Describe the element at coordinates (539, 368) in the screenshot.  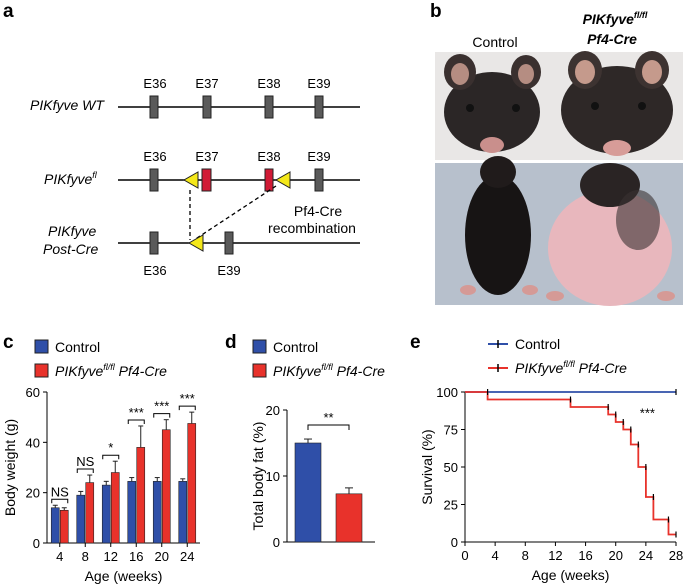
I see `e-legend-mutant-main: PIKfyve` at that location.